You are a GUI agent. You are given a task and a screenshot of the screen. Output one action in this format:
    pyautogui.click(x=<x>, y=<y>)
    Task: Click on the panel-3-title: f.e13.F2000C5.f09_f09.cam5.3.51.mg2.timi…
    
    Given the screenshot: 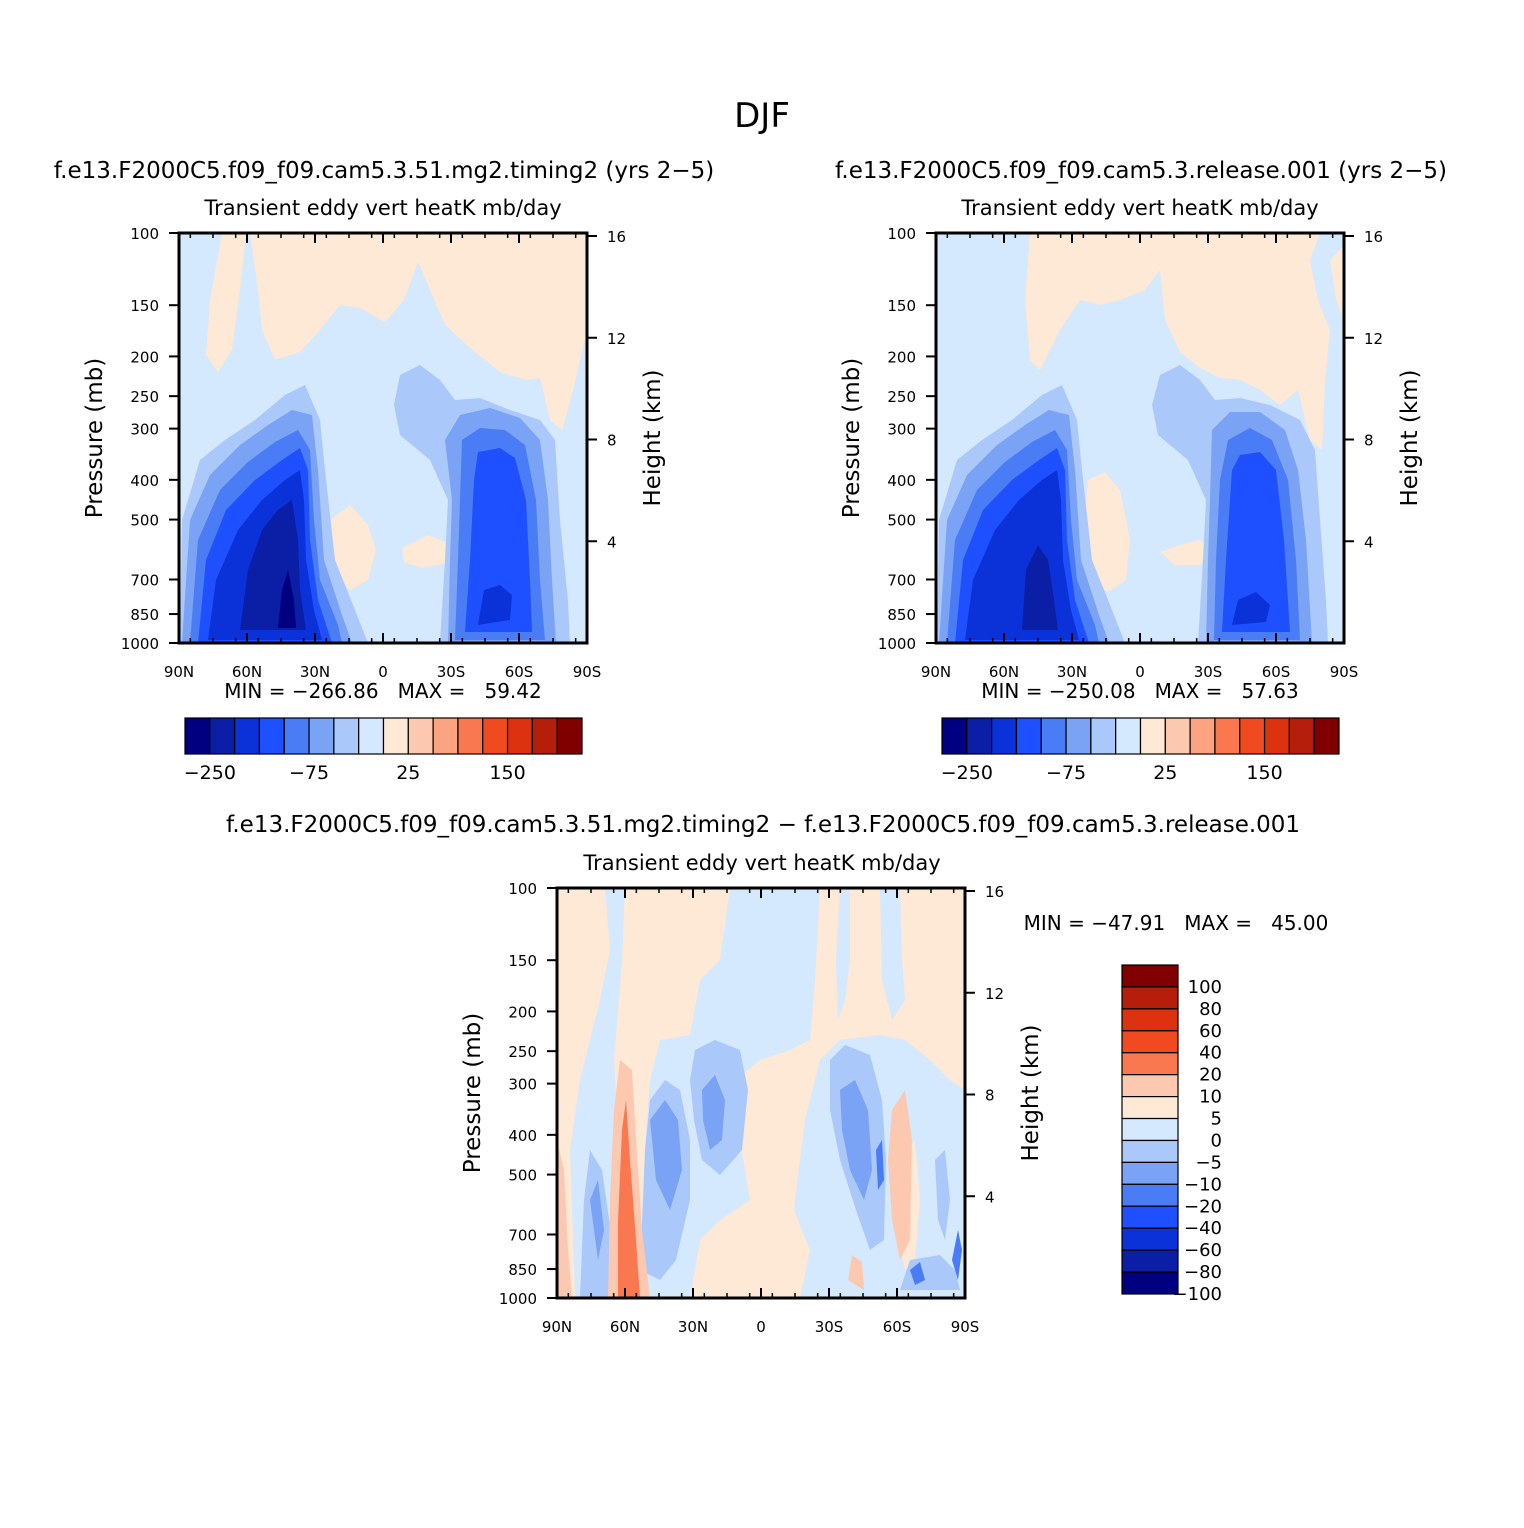 What is the action you would take?
    pyautogui.click(x=763, y=825)
    